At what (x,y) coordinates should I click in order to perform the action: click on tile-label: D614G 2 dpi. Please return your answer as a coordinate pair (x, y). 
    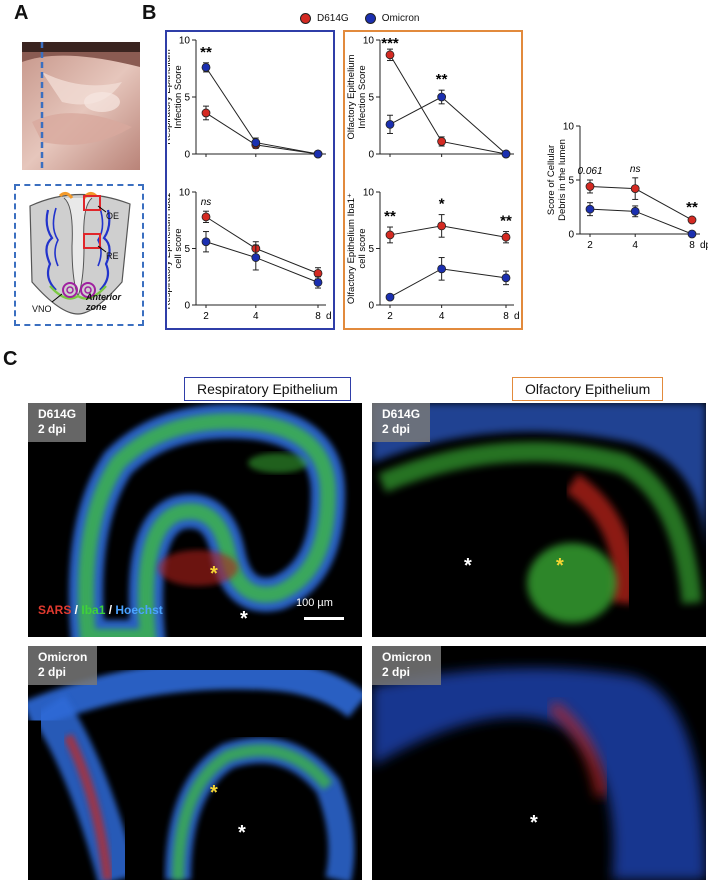
    Looking at the image, I should click on (401, 422).